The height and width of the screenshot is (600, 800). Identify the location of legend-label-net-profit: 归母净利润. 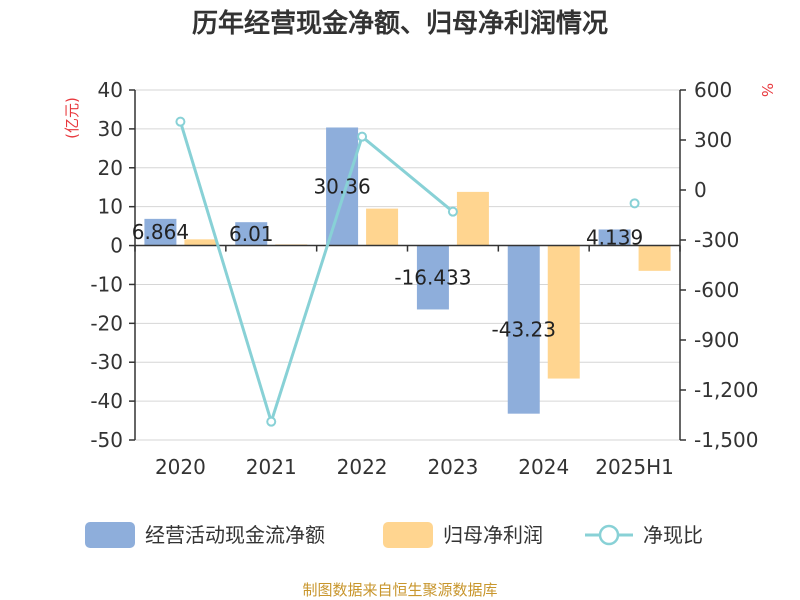
(493, 535).